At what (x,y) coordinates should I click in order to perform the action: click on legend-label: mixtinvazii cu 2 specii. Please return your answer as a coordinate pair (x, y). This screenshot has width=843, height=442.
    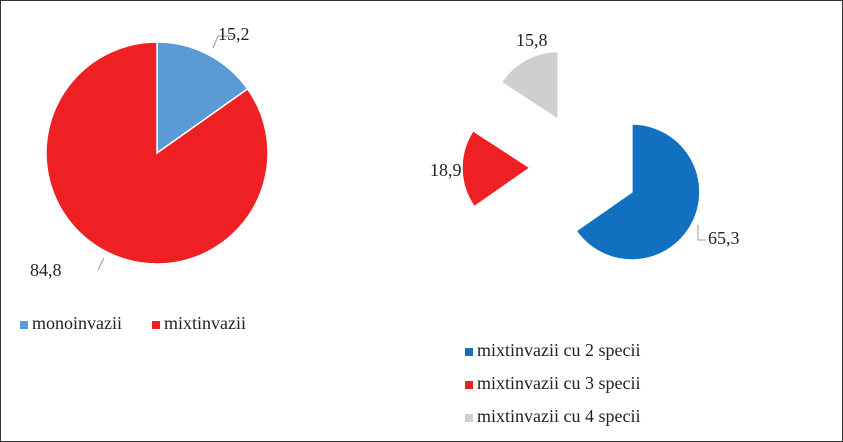
    Looking at the image, I should click on (558, 350).